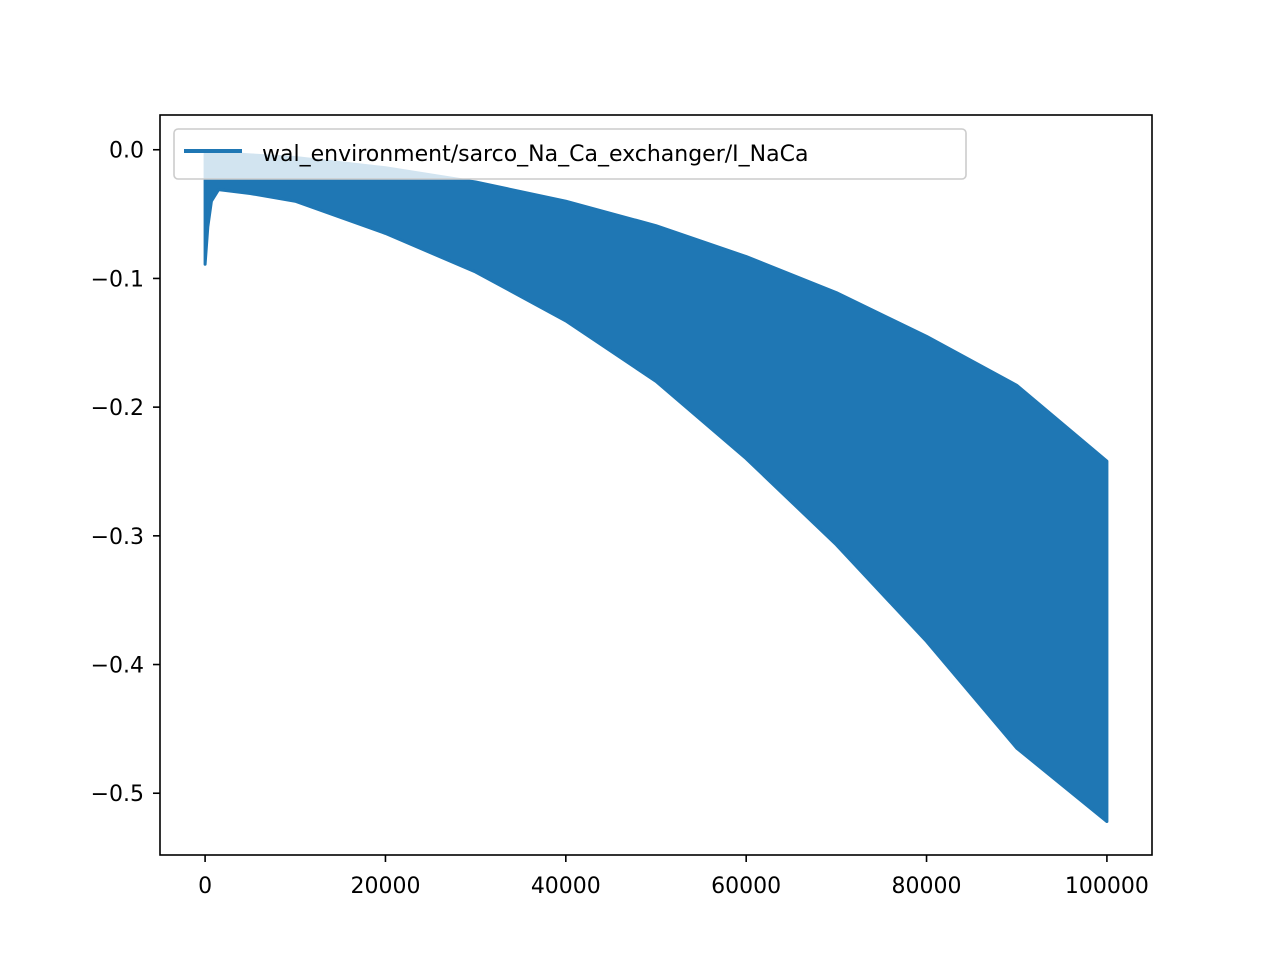 This screenshot has width=1280, height=960. I want to click on x-tick-label: 40000, so click(566, 886).